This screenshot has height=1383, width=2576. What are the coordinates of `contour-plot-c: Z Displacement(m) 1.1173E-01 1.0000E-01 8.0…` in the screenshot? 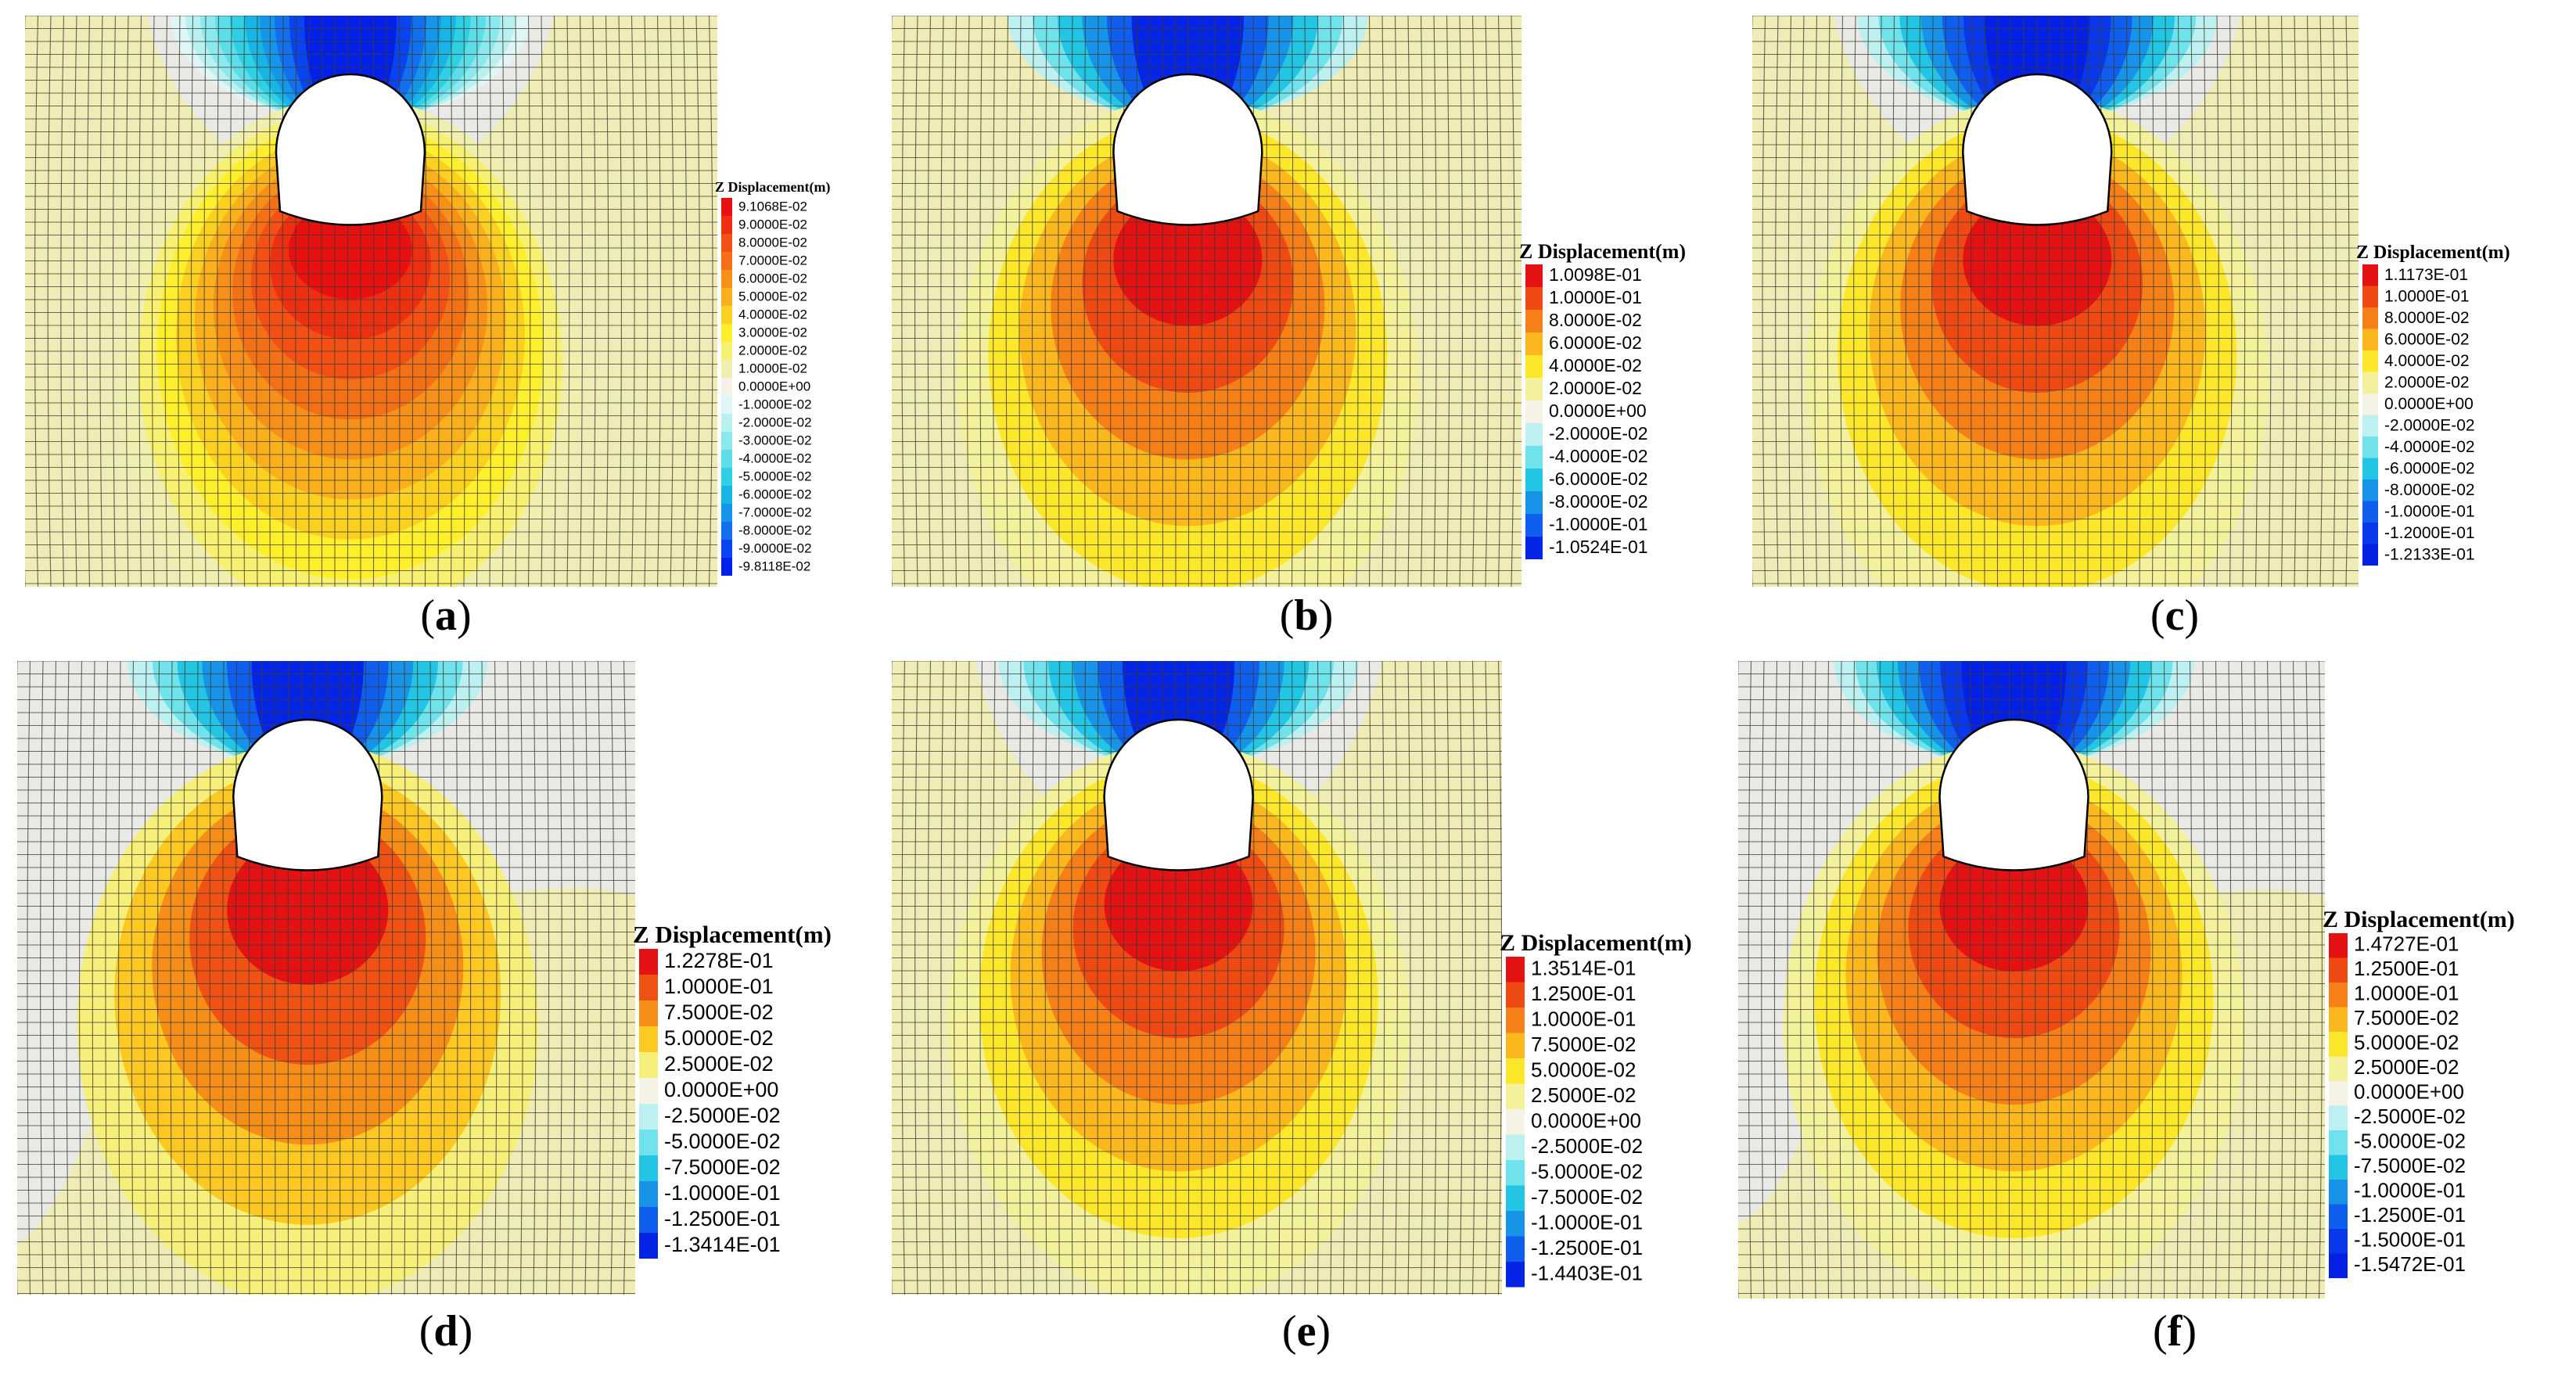 It's located at (2131, 302).